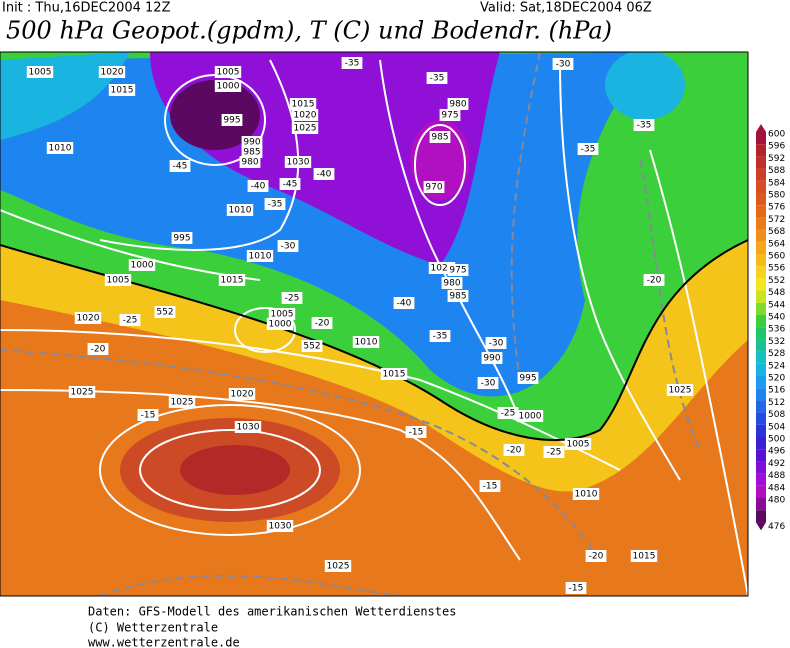  Describe the element at coordinates (776, 488) in the screenshot. I see `colorbar-label: 484` at that location.